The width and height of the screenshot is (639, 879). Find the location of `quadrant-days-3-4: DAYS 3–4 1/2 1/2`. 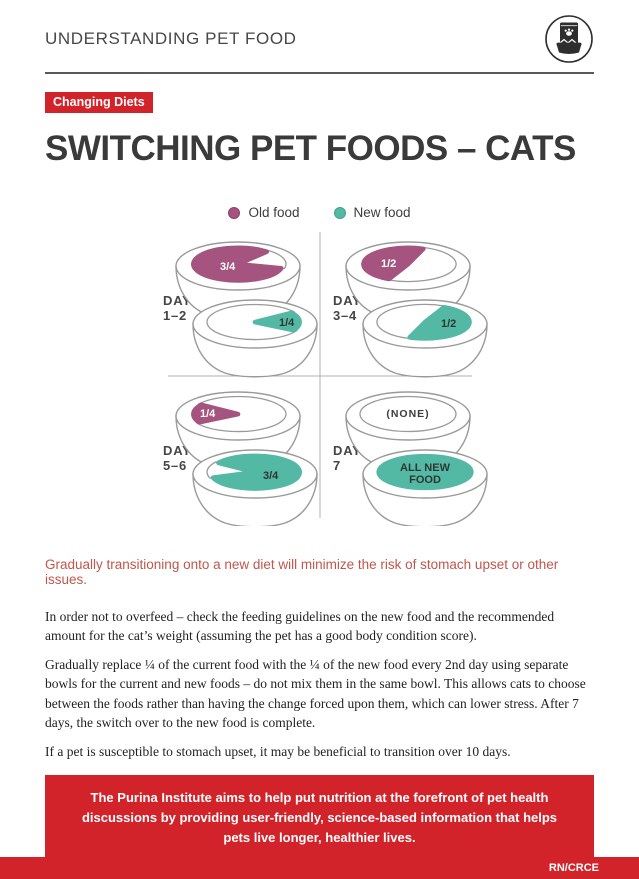

quadrant-days-3-4: DAYS 3–4 1/2 1/2 is located at coordinates (410, 309).